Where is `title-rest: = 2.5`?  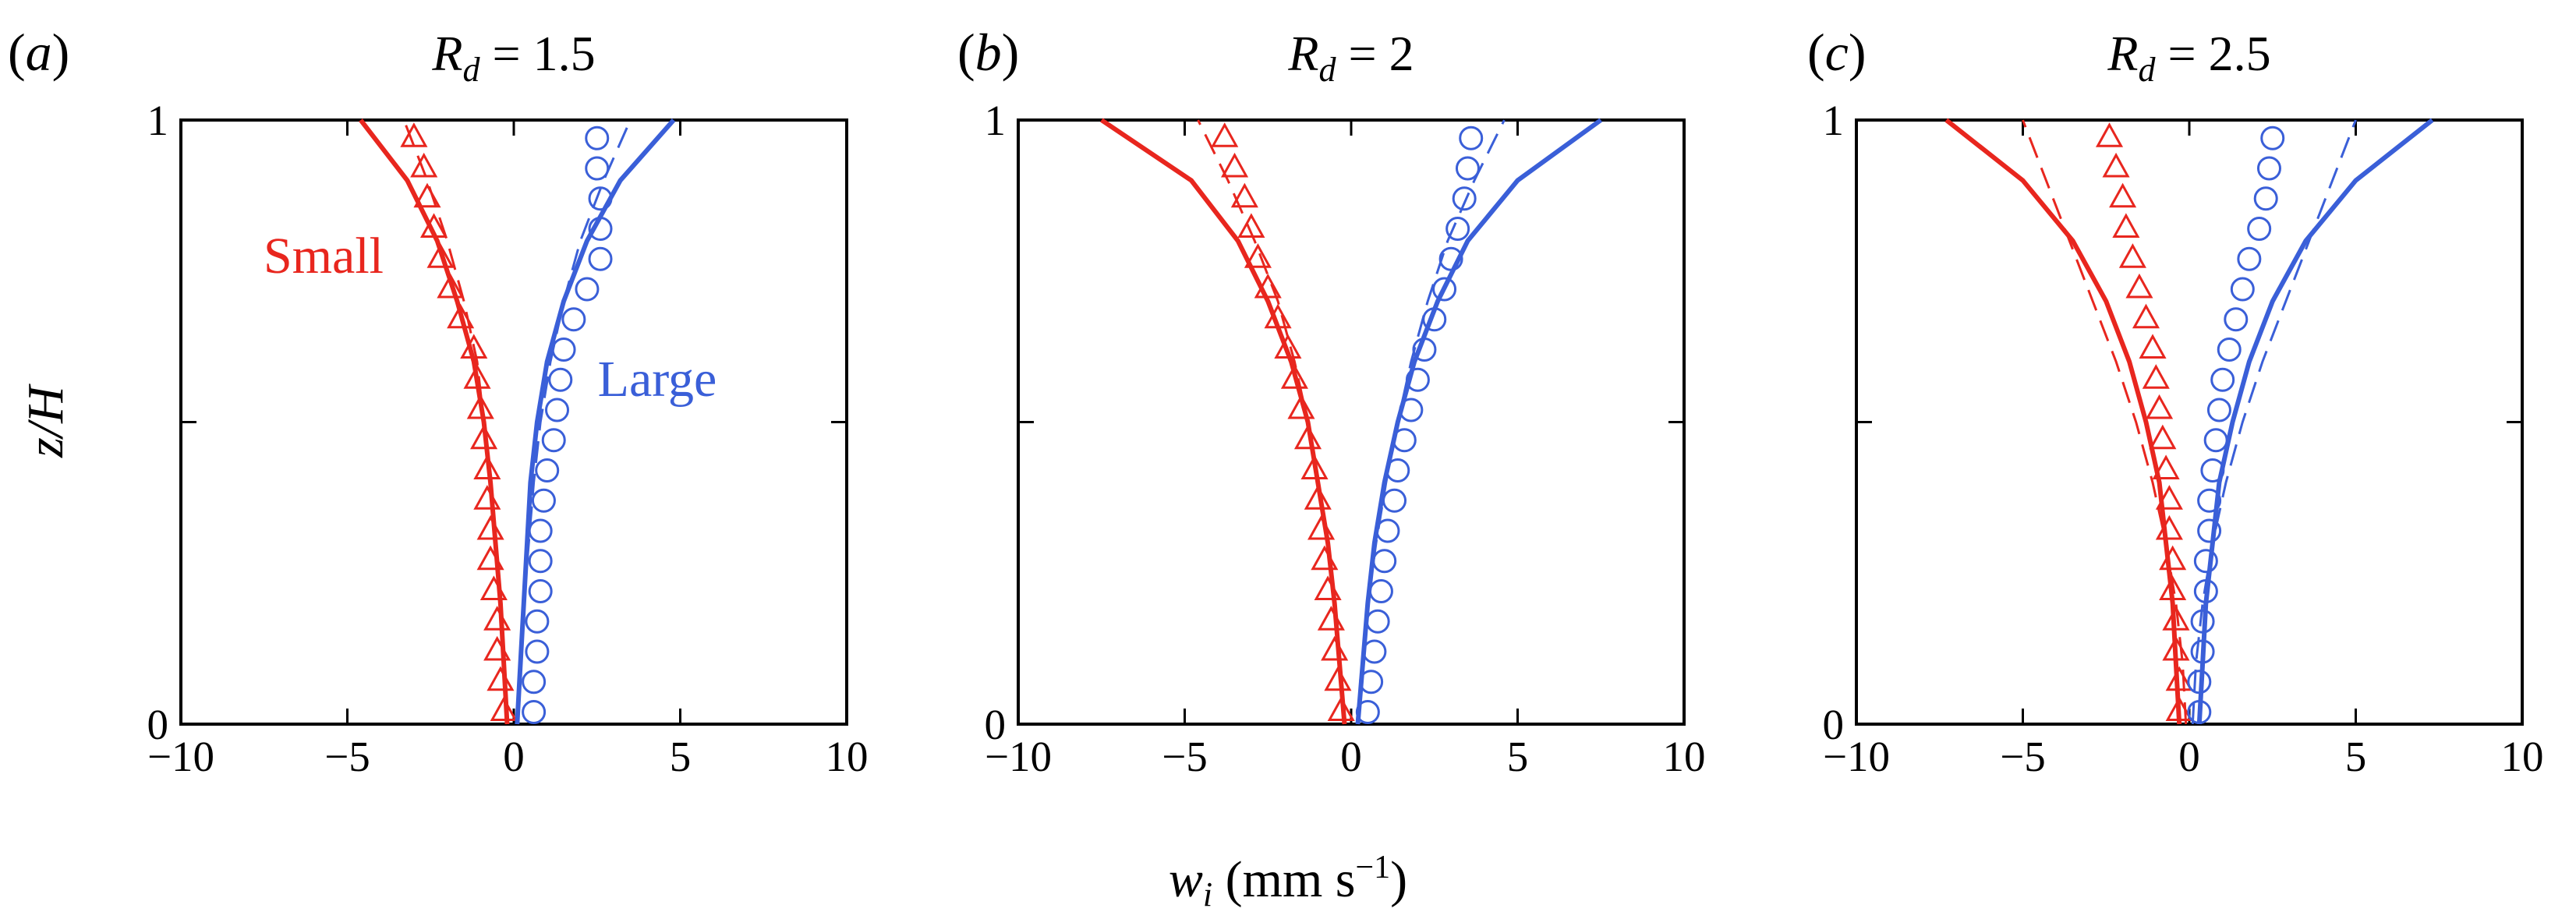 title-rest: = 2.5 is located at coordinates (2213, 53).